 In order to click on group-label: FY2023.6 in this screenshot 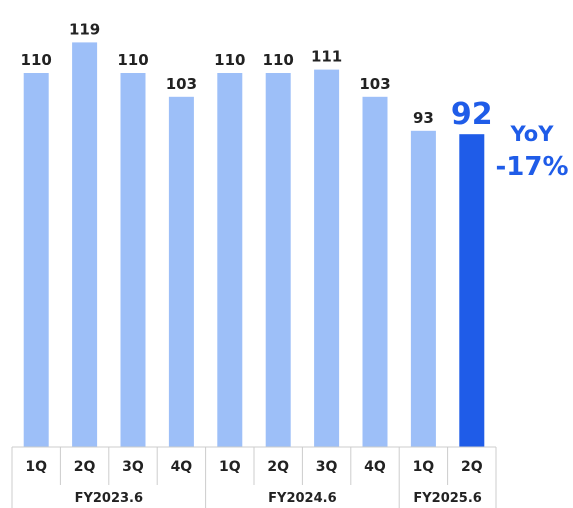, I will do `click(109, 498)`.